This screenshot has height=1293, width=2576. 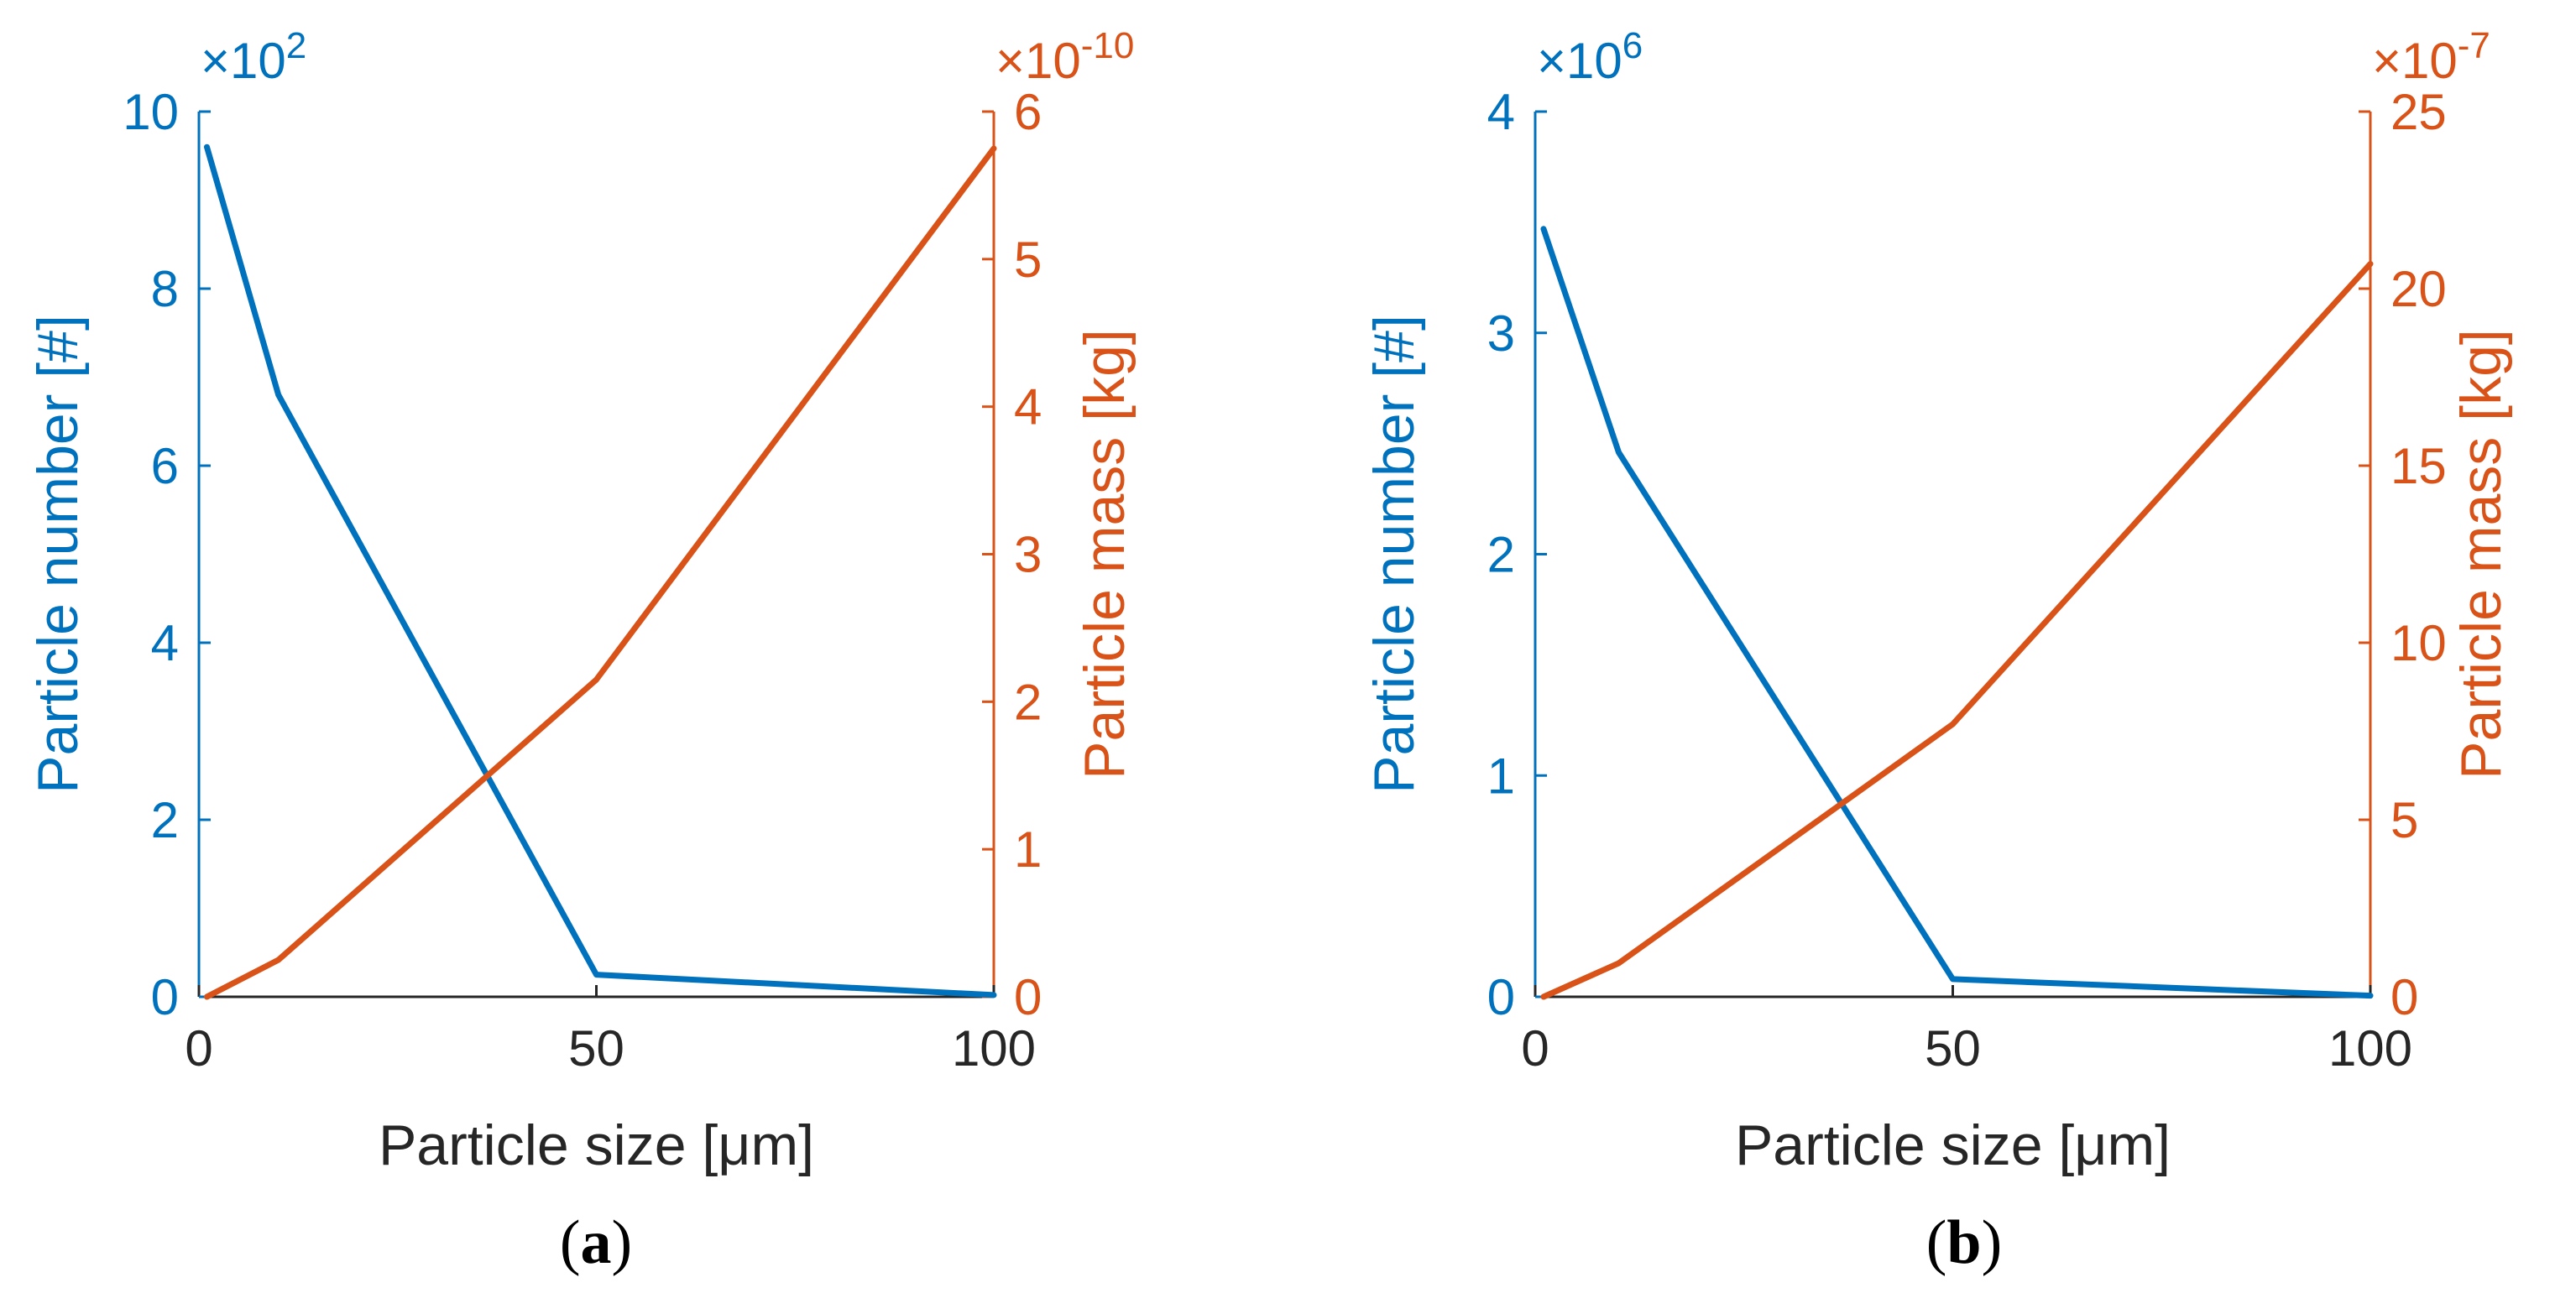 What do you see at coordinates (296, 45) in the screenshot?
I see `left-y-exponent-power: 2` at bounding box center [296, 45].